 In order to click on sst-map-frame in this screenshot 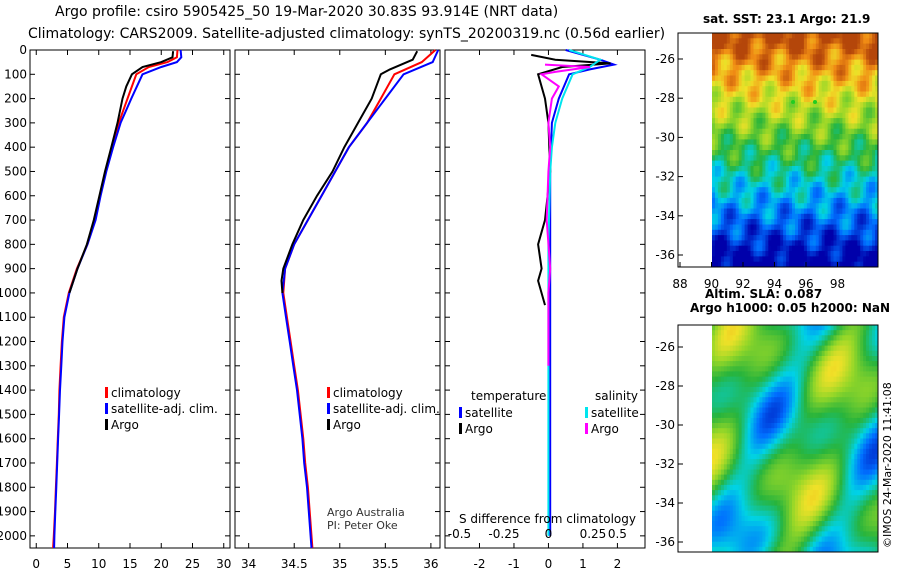, I will do `click(778, 150)`.